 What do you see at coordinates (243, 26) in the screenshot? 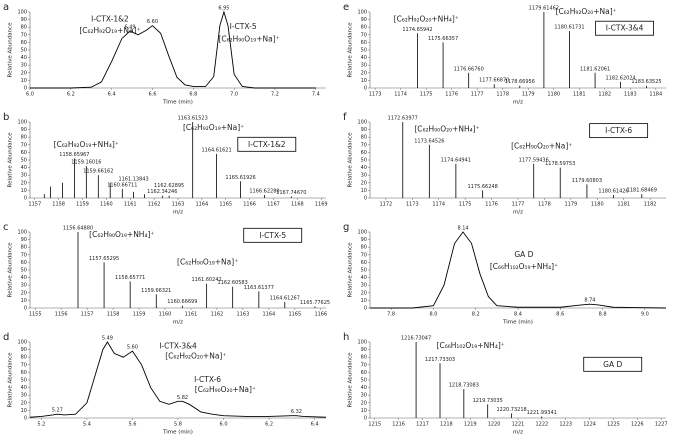
I see `annotation: I-CTX-5` at bounding box center [243, 26].